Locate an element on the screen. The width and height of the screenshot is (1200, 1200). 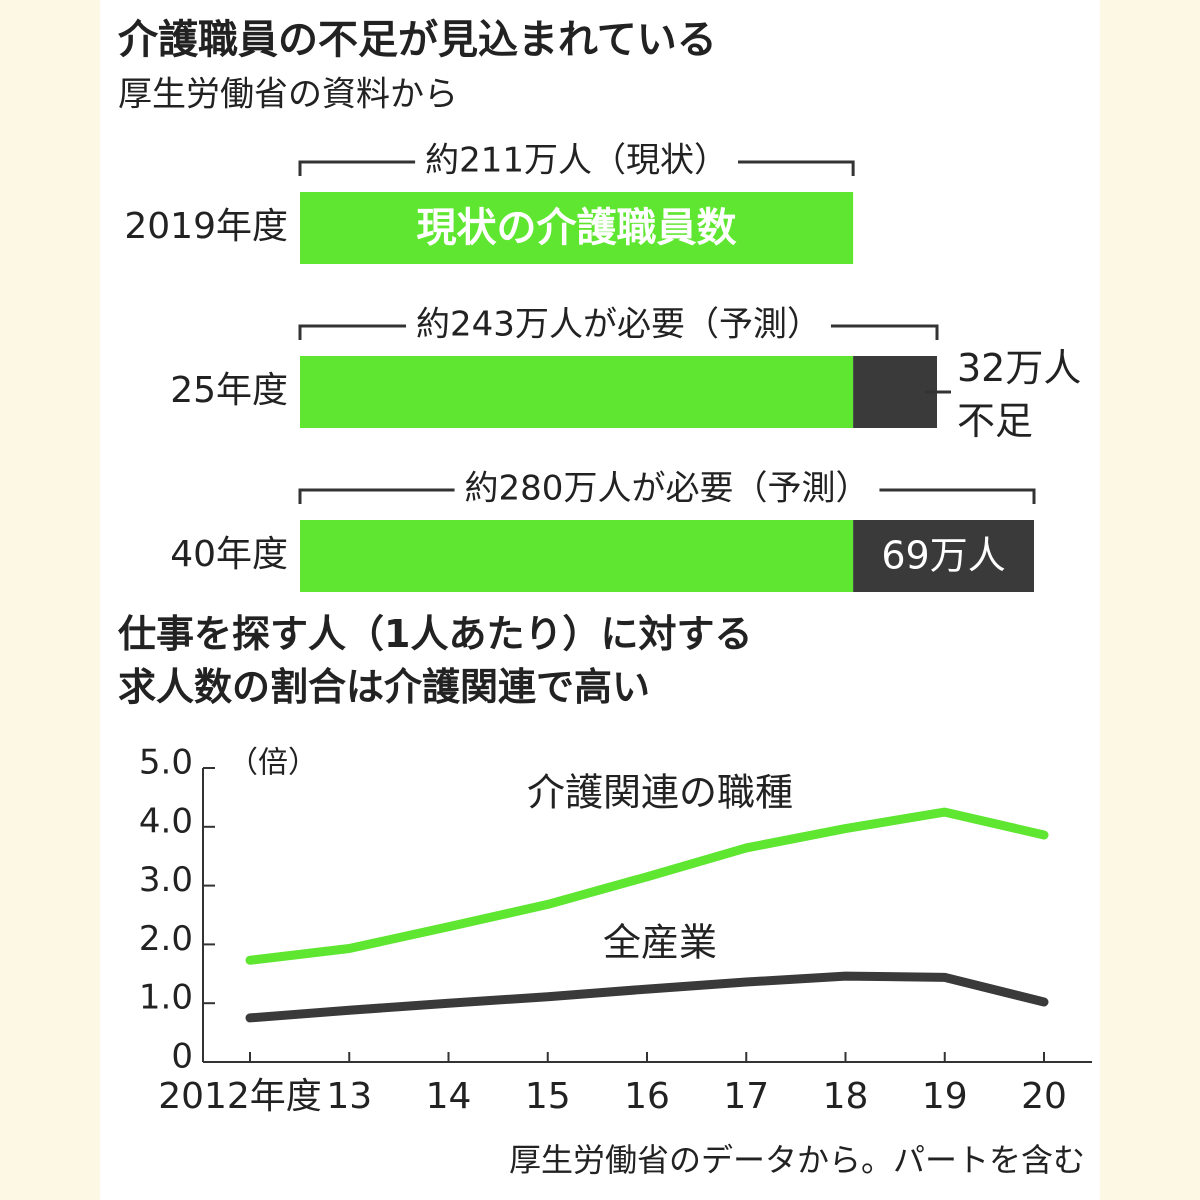
bar-chart-title: 介護職員の不足が見込まれている is located at coordinates (417, 40).